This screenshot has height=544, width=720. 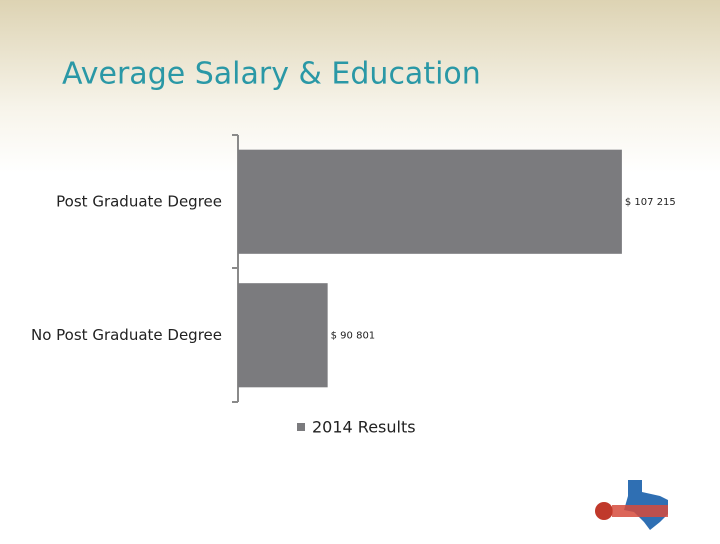 I want to click on y-tick-label: No Post Graduate Degree, so click(x=126, y=335).